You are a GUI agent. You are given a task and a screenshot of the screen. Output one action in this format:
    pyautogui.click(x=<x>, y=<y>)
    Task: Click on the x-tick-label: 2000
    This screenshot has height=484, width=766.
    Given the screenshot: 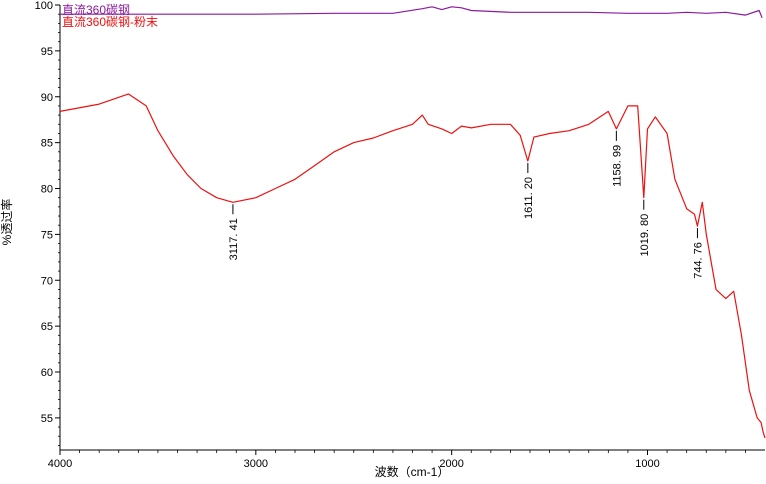 What is the action you would take?
    pyautogui.click(x=451, y=464)
    